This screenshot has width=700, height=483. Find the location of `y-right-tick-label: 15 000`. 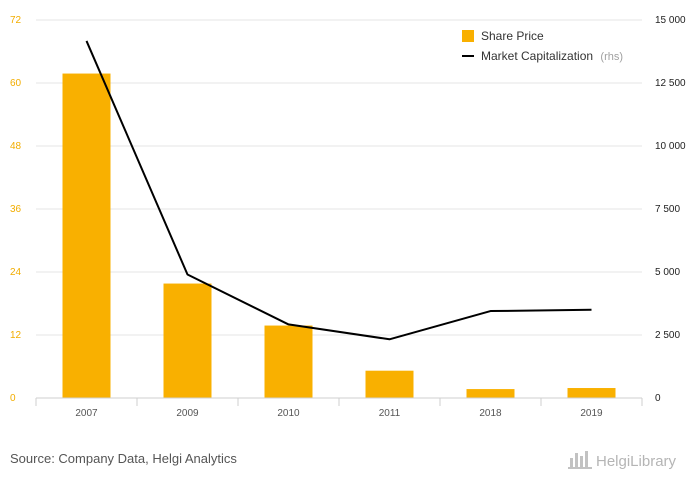

y-right-tick-label: 15 000 is located at coordinates (670, 20).